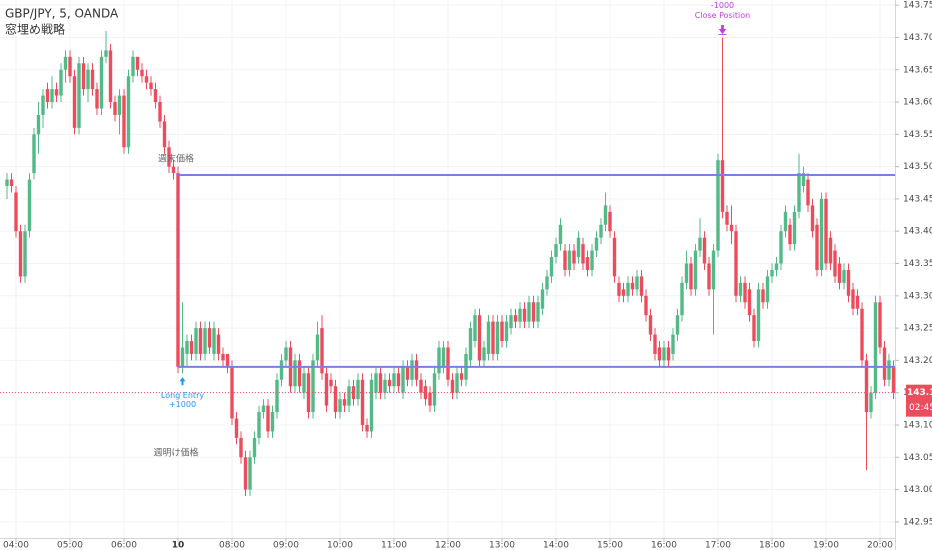 This screenshot has height=550, width=932. I want to click on y-tick-label: 143.700, so click(917, 38).